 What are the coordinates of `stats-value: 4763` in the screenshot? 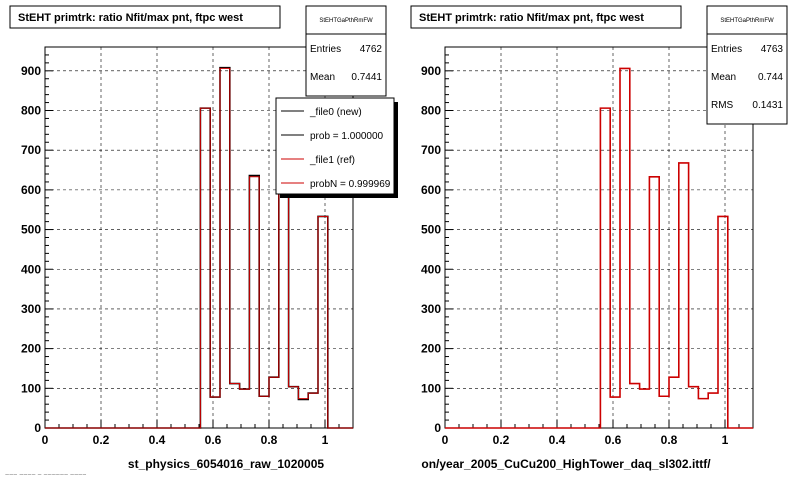 It's located at (772, 49).